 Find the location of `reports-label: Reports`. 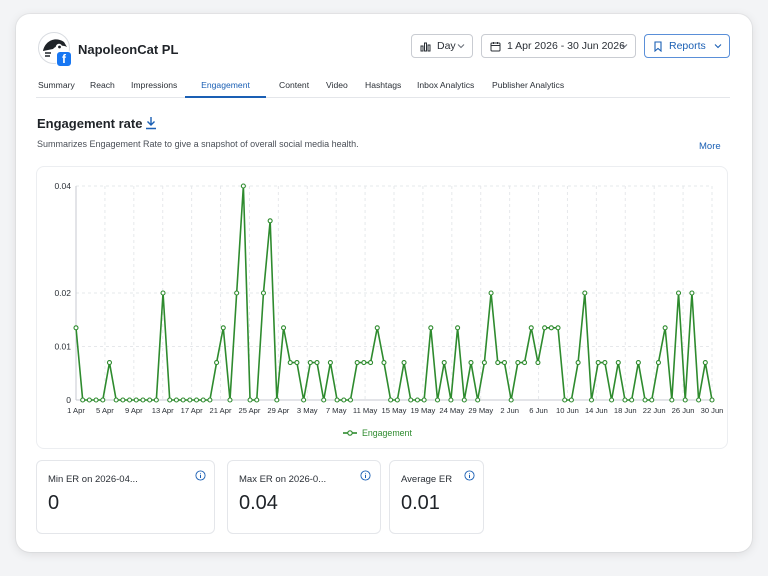

reports-label: Reports is located at coordinates (687, 46).